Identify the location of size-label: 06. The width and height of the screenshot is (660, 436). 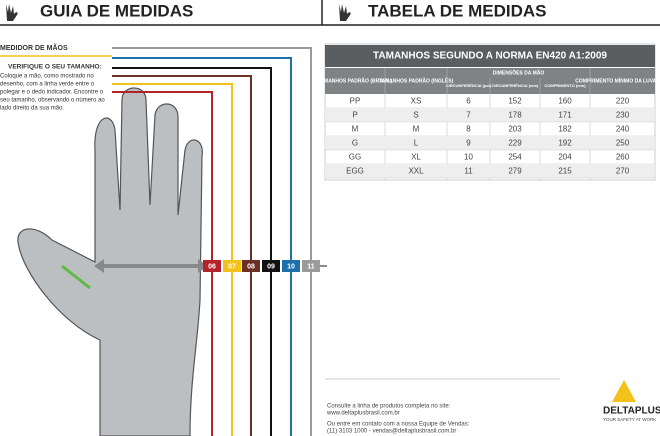
(212, 266).